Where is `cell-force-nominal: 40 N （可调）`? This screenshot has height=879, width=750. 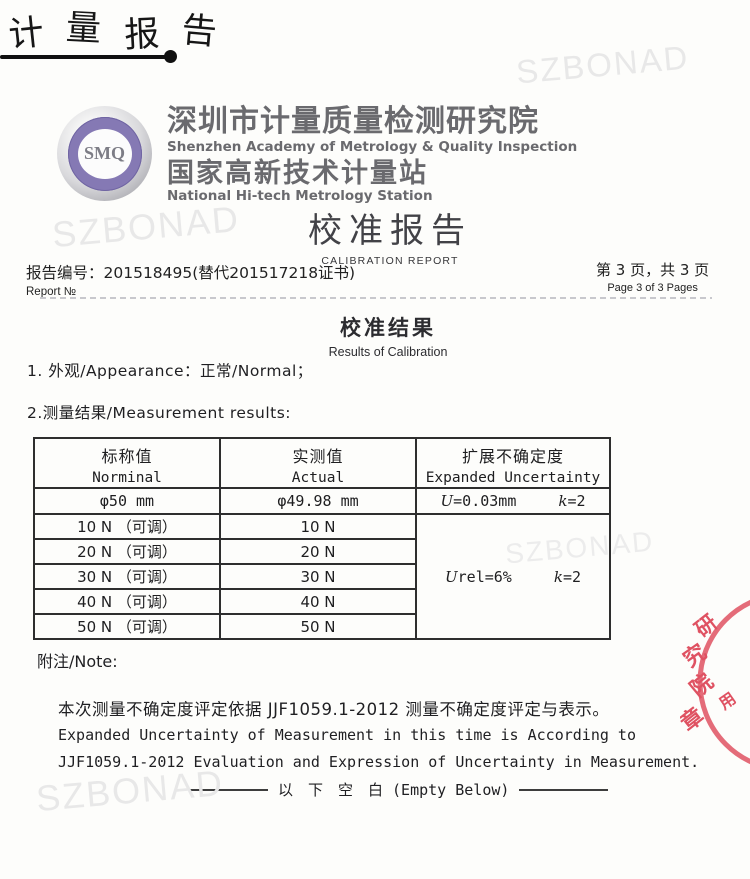 cell-force-nominal: 40 N （可调） is located at coordinates (127, 601).